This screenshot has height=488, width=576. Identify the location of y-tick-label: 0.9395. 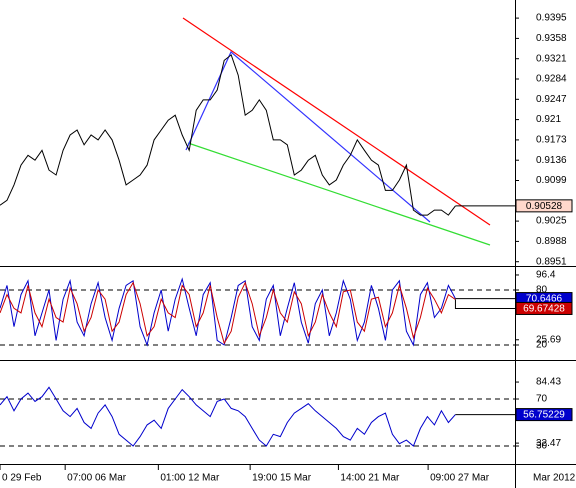
(551, 18).